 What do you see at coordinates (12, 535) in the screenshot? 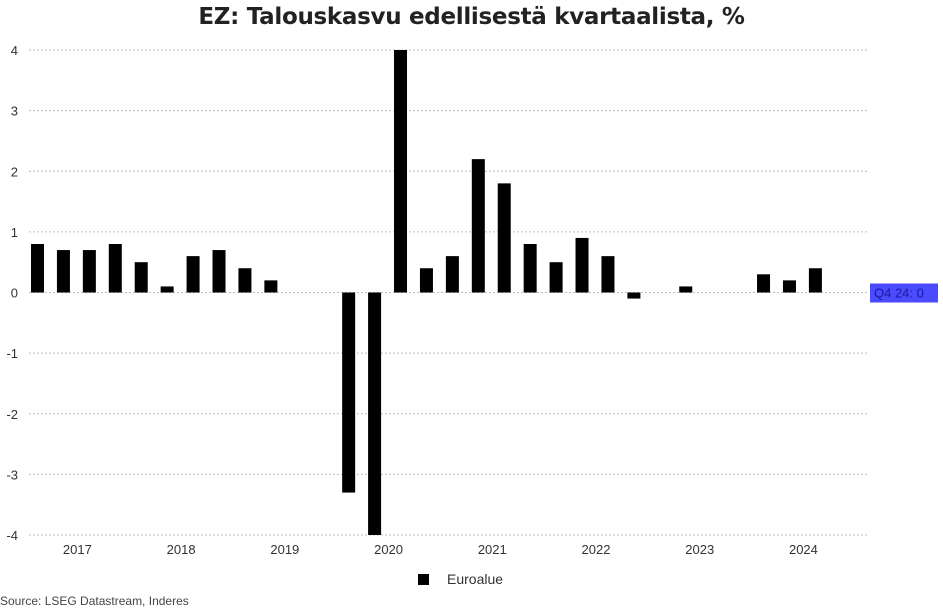
I see `y-tick-label: -4` at bounding box center [12, 535].